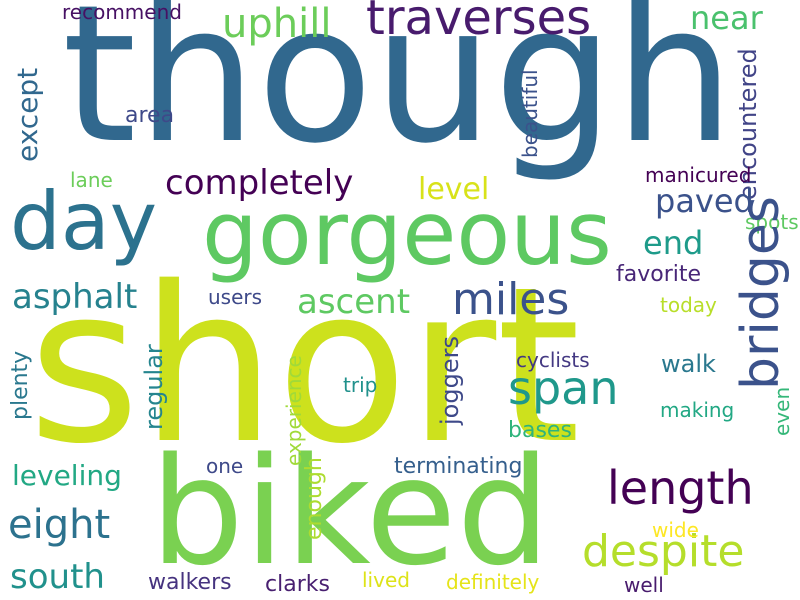 The image size is (800, 600). Describe the element at coordinates (688, 305) in the screenshot. I see `word-today: today` at that location.